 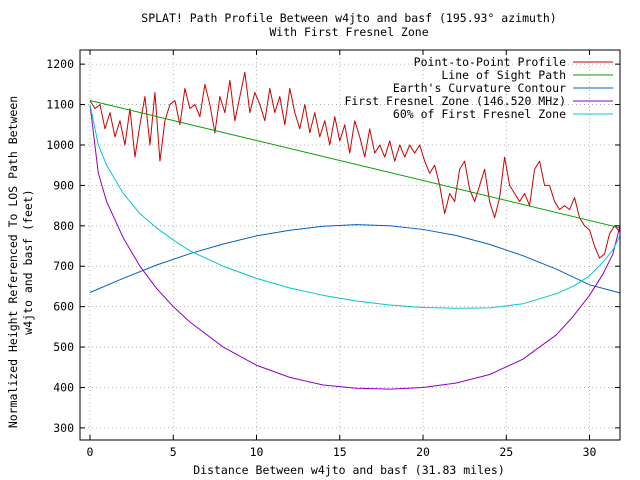 I want to click on y-axis-label-line2: w4jto and basf (feet), so click(x=28, y=261).